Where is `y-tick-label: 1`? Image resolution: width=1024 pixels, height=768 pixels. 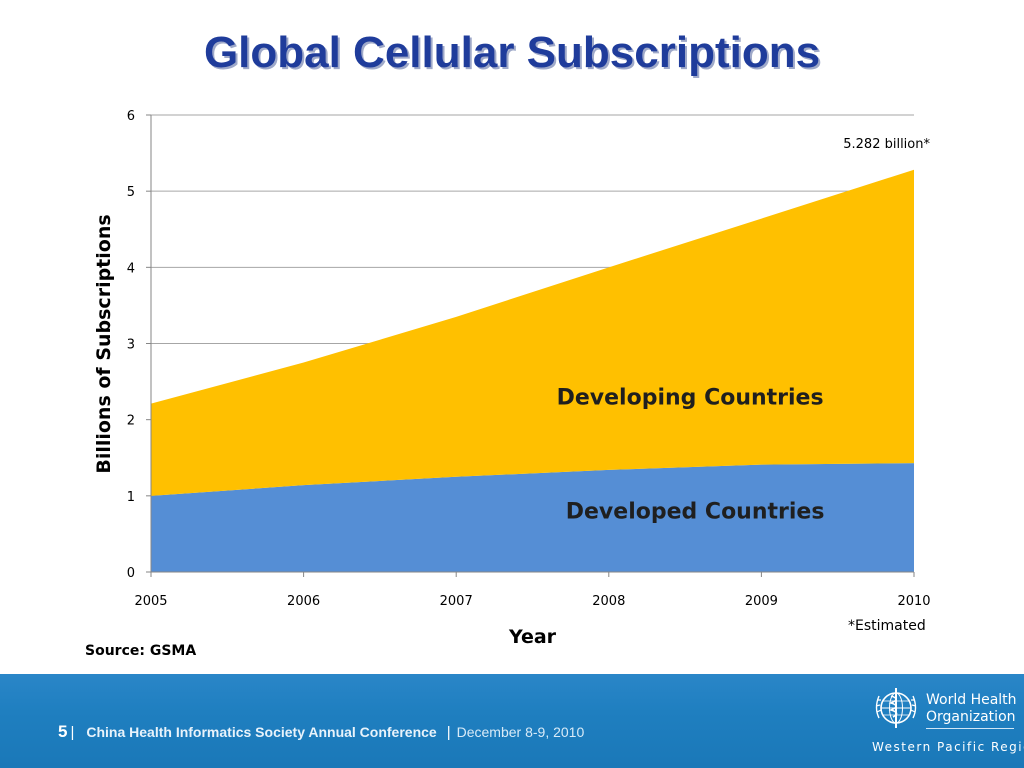 y-tick-label: 1 is located at coordinates (131, 497).